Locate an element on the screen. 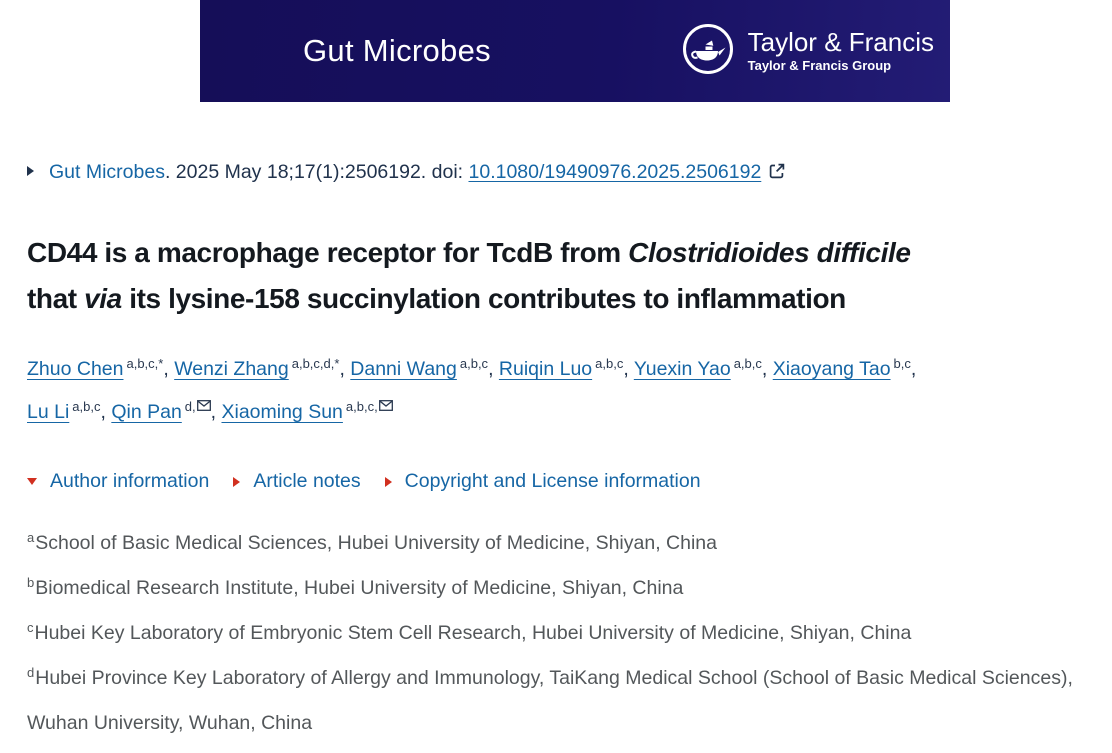  taylor-francis-logo: Taylor & Francis Taylor & Francis Group is located at coordinates (807, 51).